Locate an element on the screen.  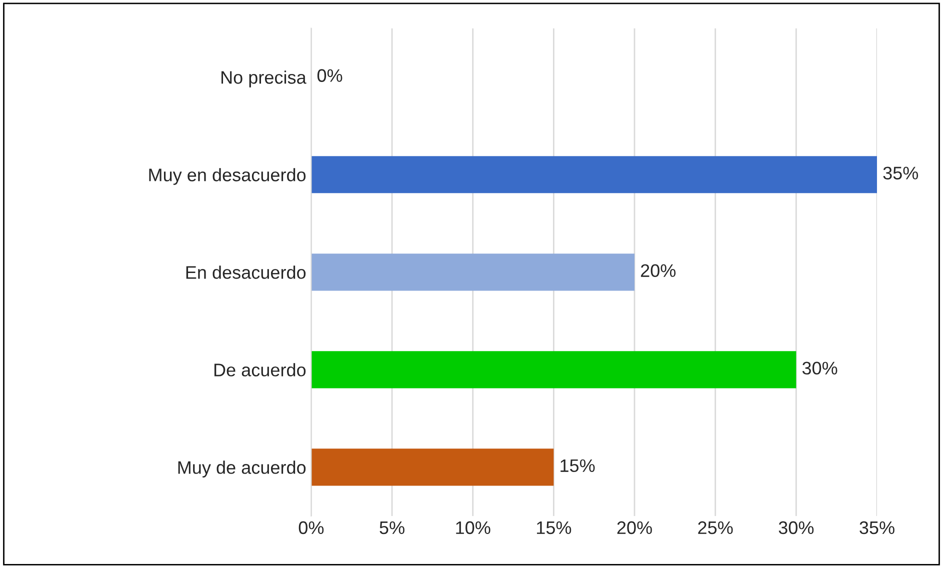
x-tick-label: 25% is located at coordinates (715, 527).